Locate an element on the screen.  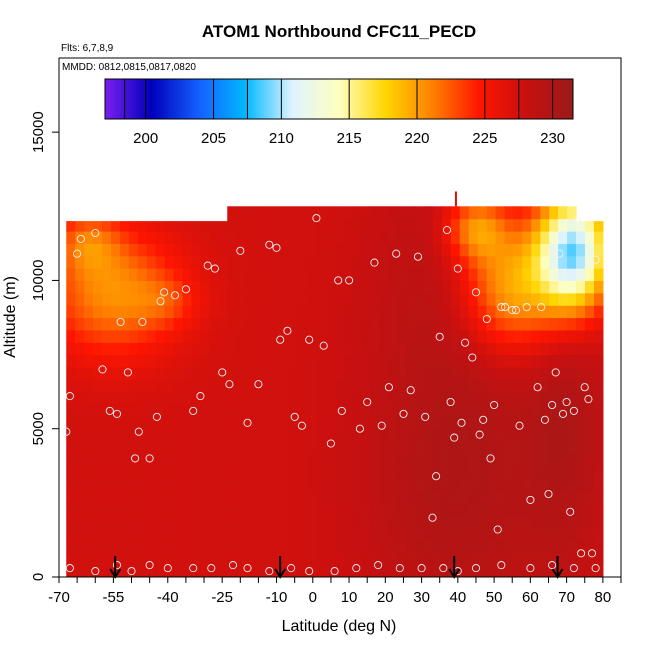
colorbar-tick-label: 210 is located at coordinates (281, 138).